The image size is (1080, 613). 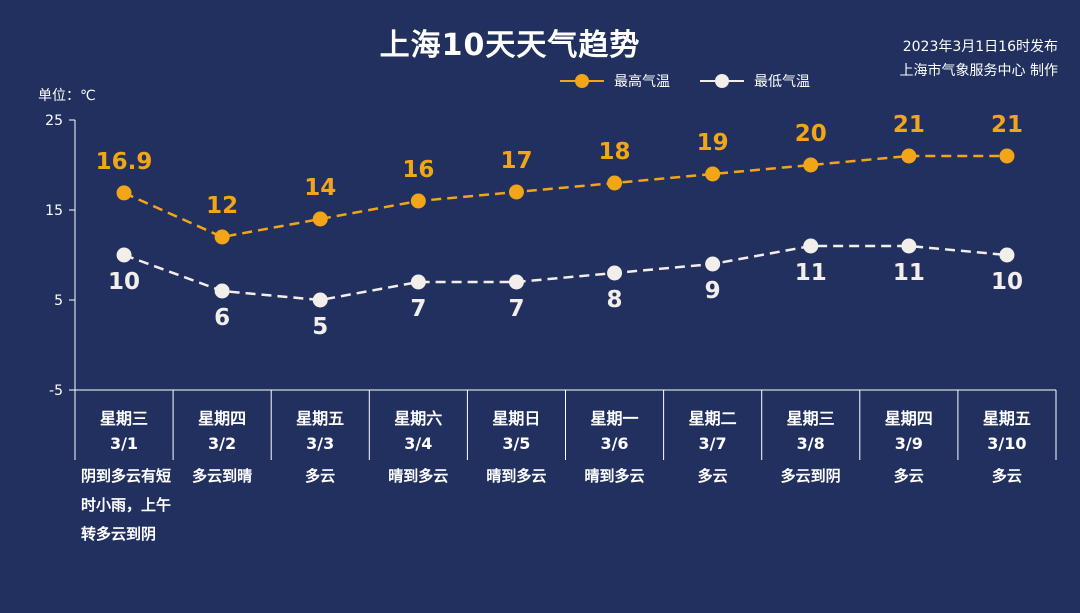 I want to click on date-label: 3/5, so click(x=516, y=443).